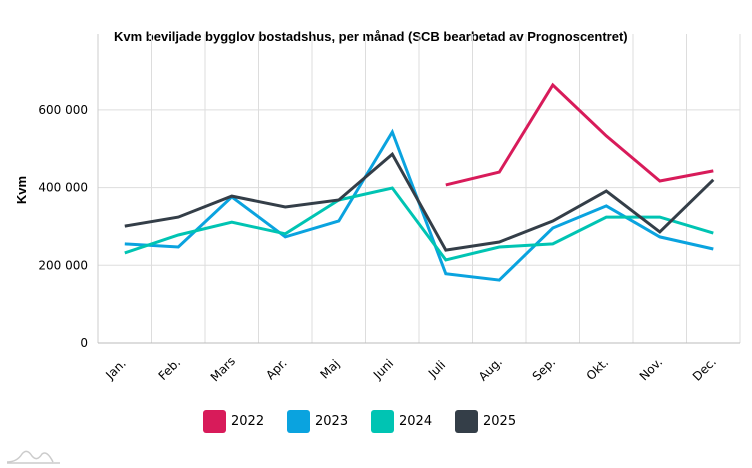  Describe the element at coordinates (579, 134) in the screenshot. I see `series-line-2022` at that location.